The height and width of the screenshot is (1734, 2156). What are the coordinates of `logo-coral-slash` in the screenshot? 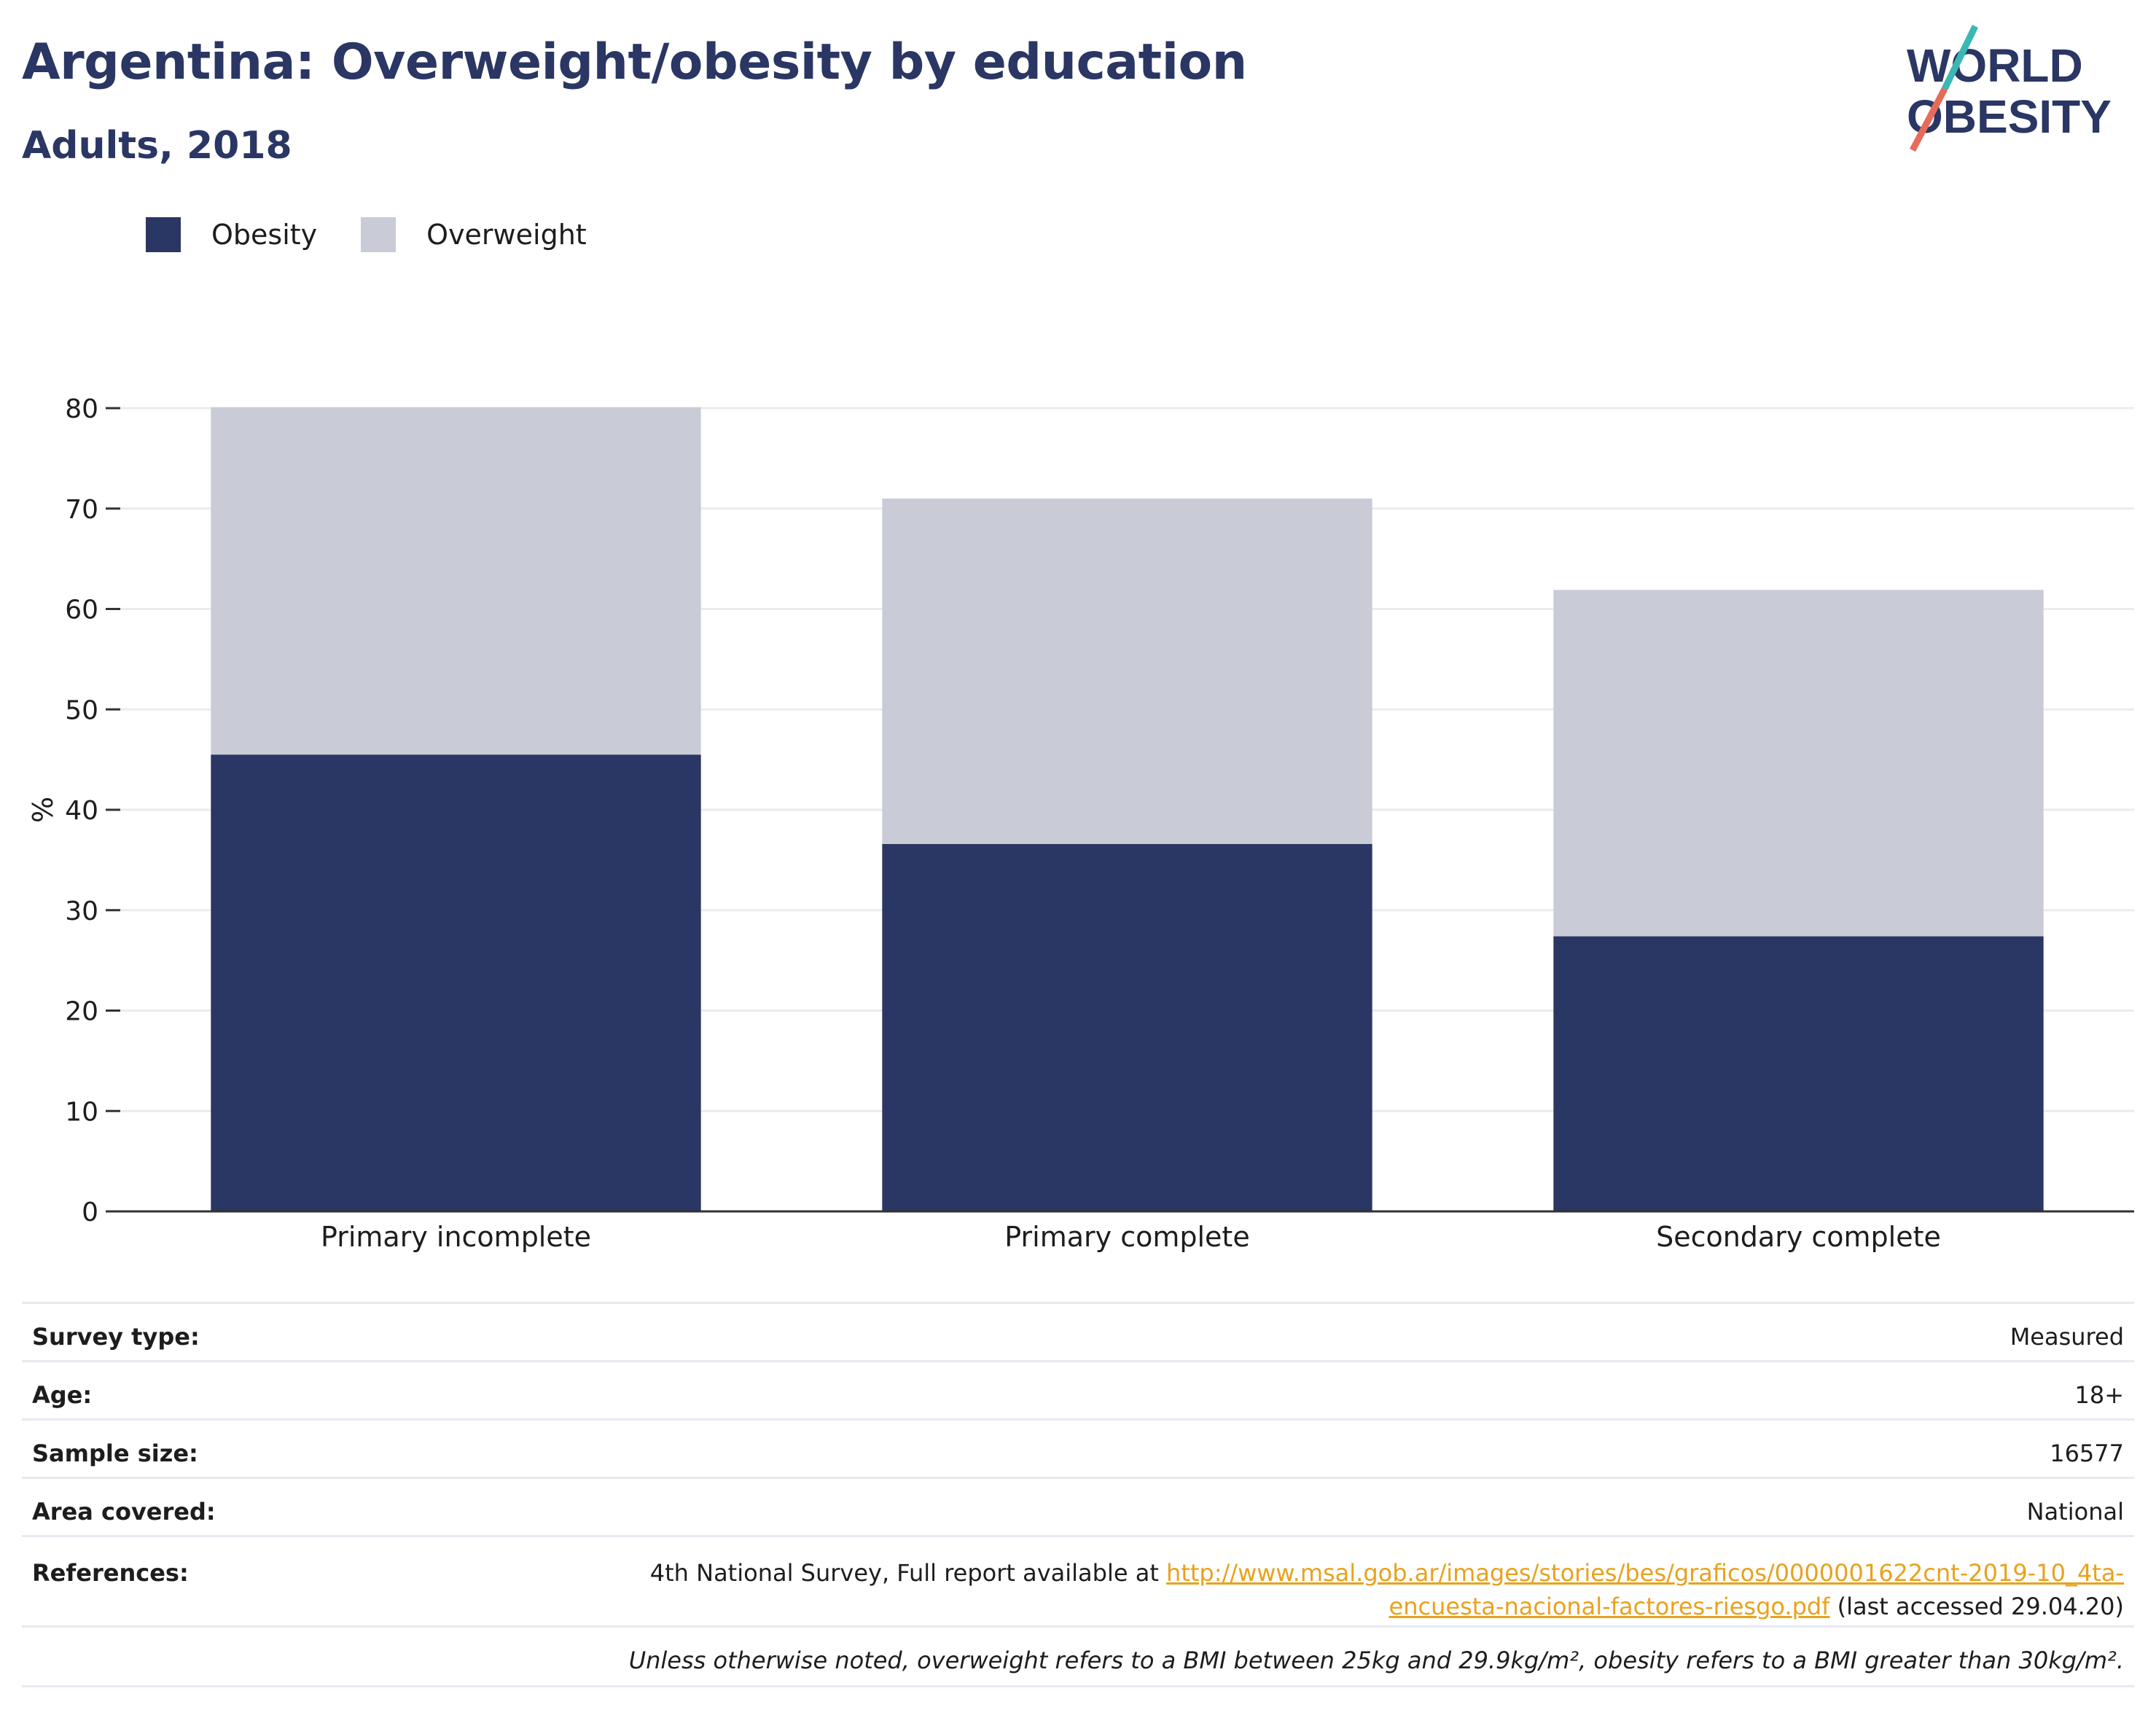 It's located at (1929, 120).